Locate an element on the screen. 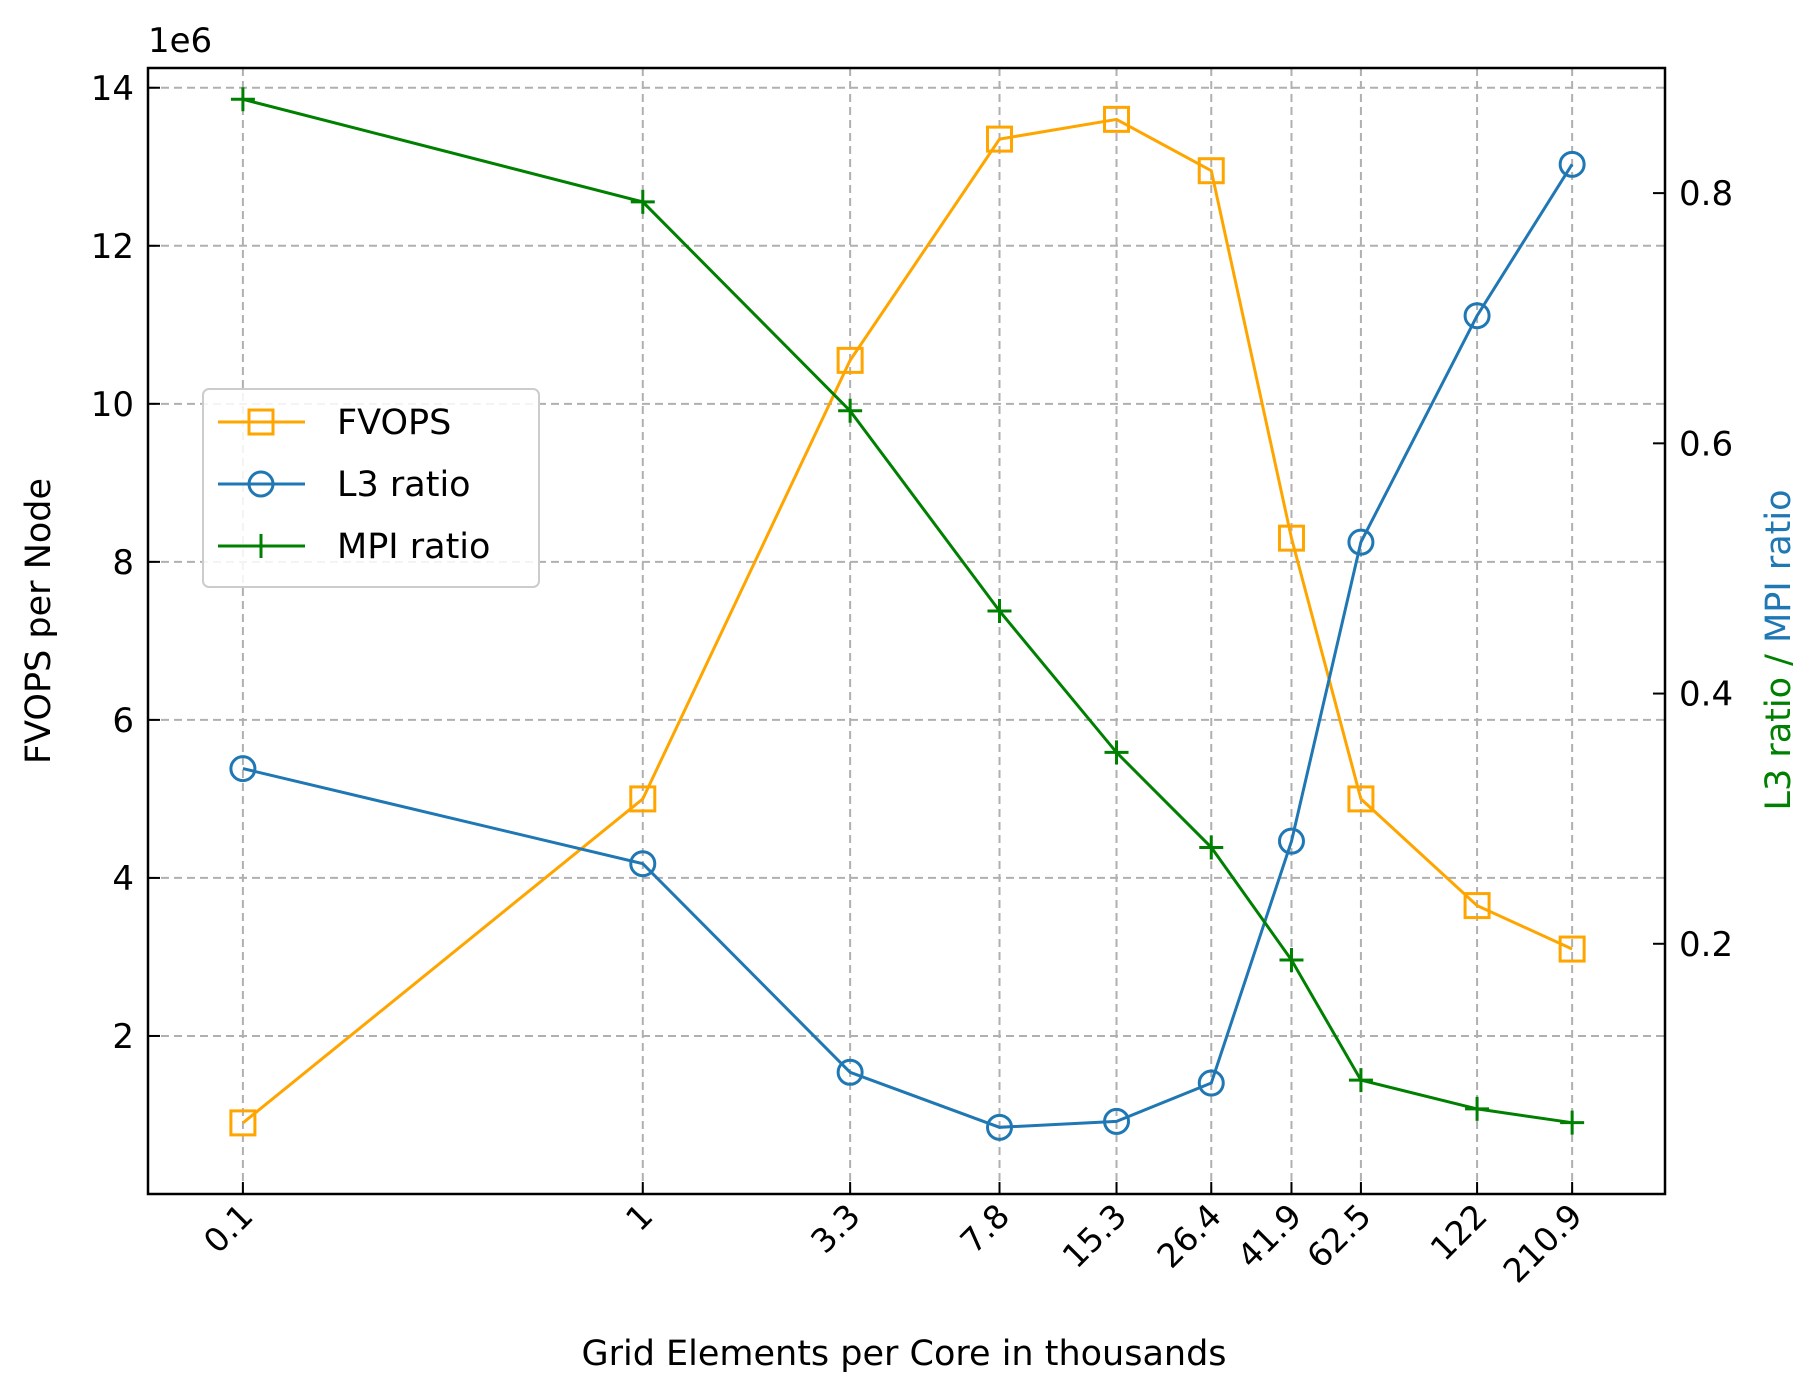 The image size is (1816, 1397). legend-label-fvops: FVOPS is located at coordinates (394, 423).